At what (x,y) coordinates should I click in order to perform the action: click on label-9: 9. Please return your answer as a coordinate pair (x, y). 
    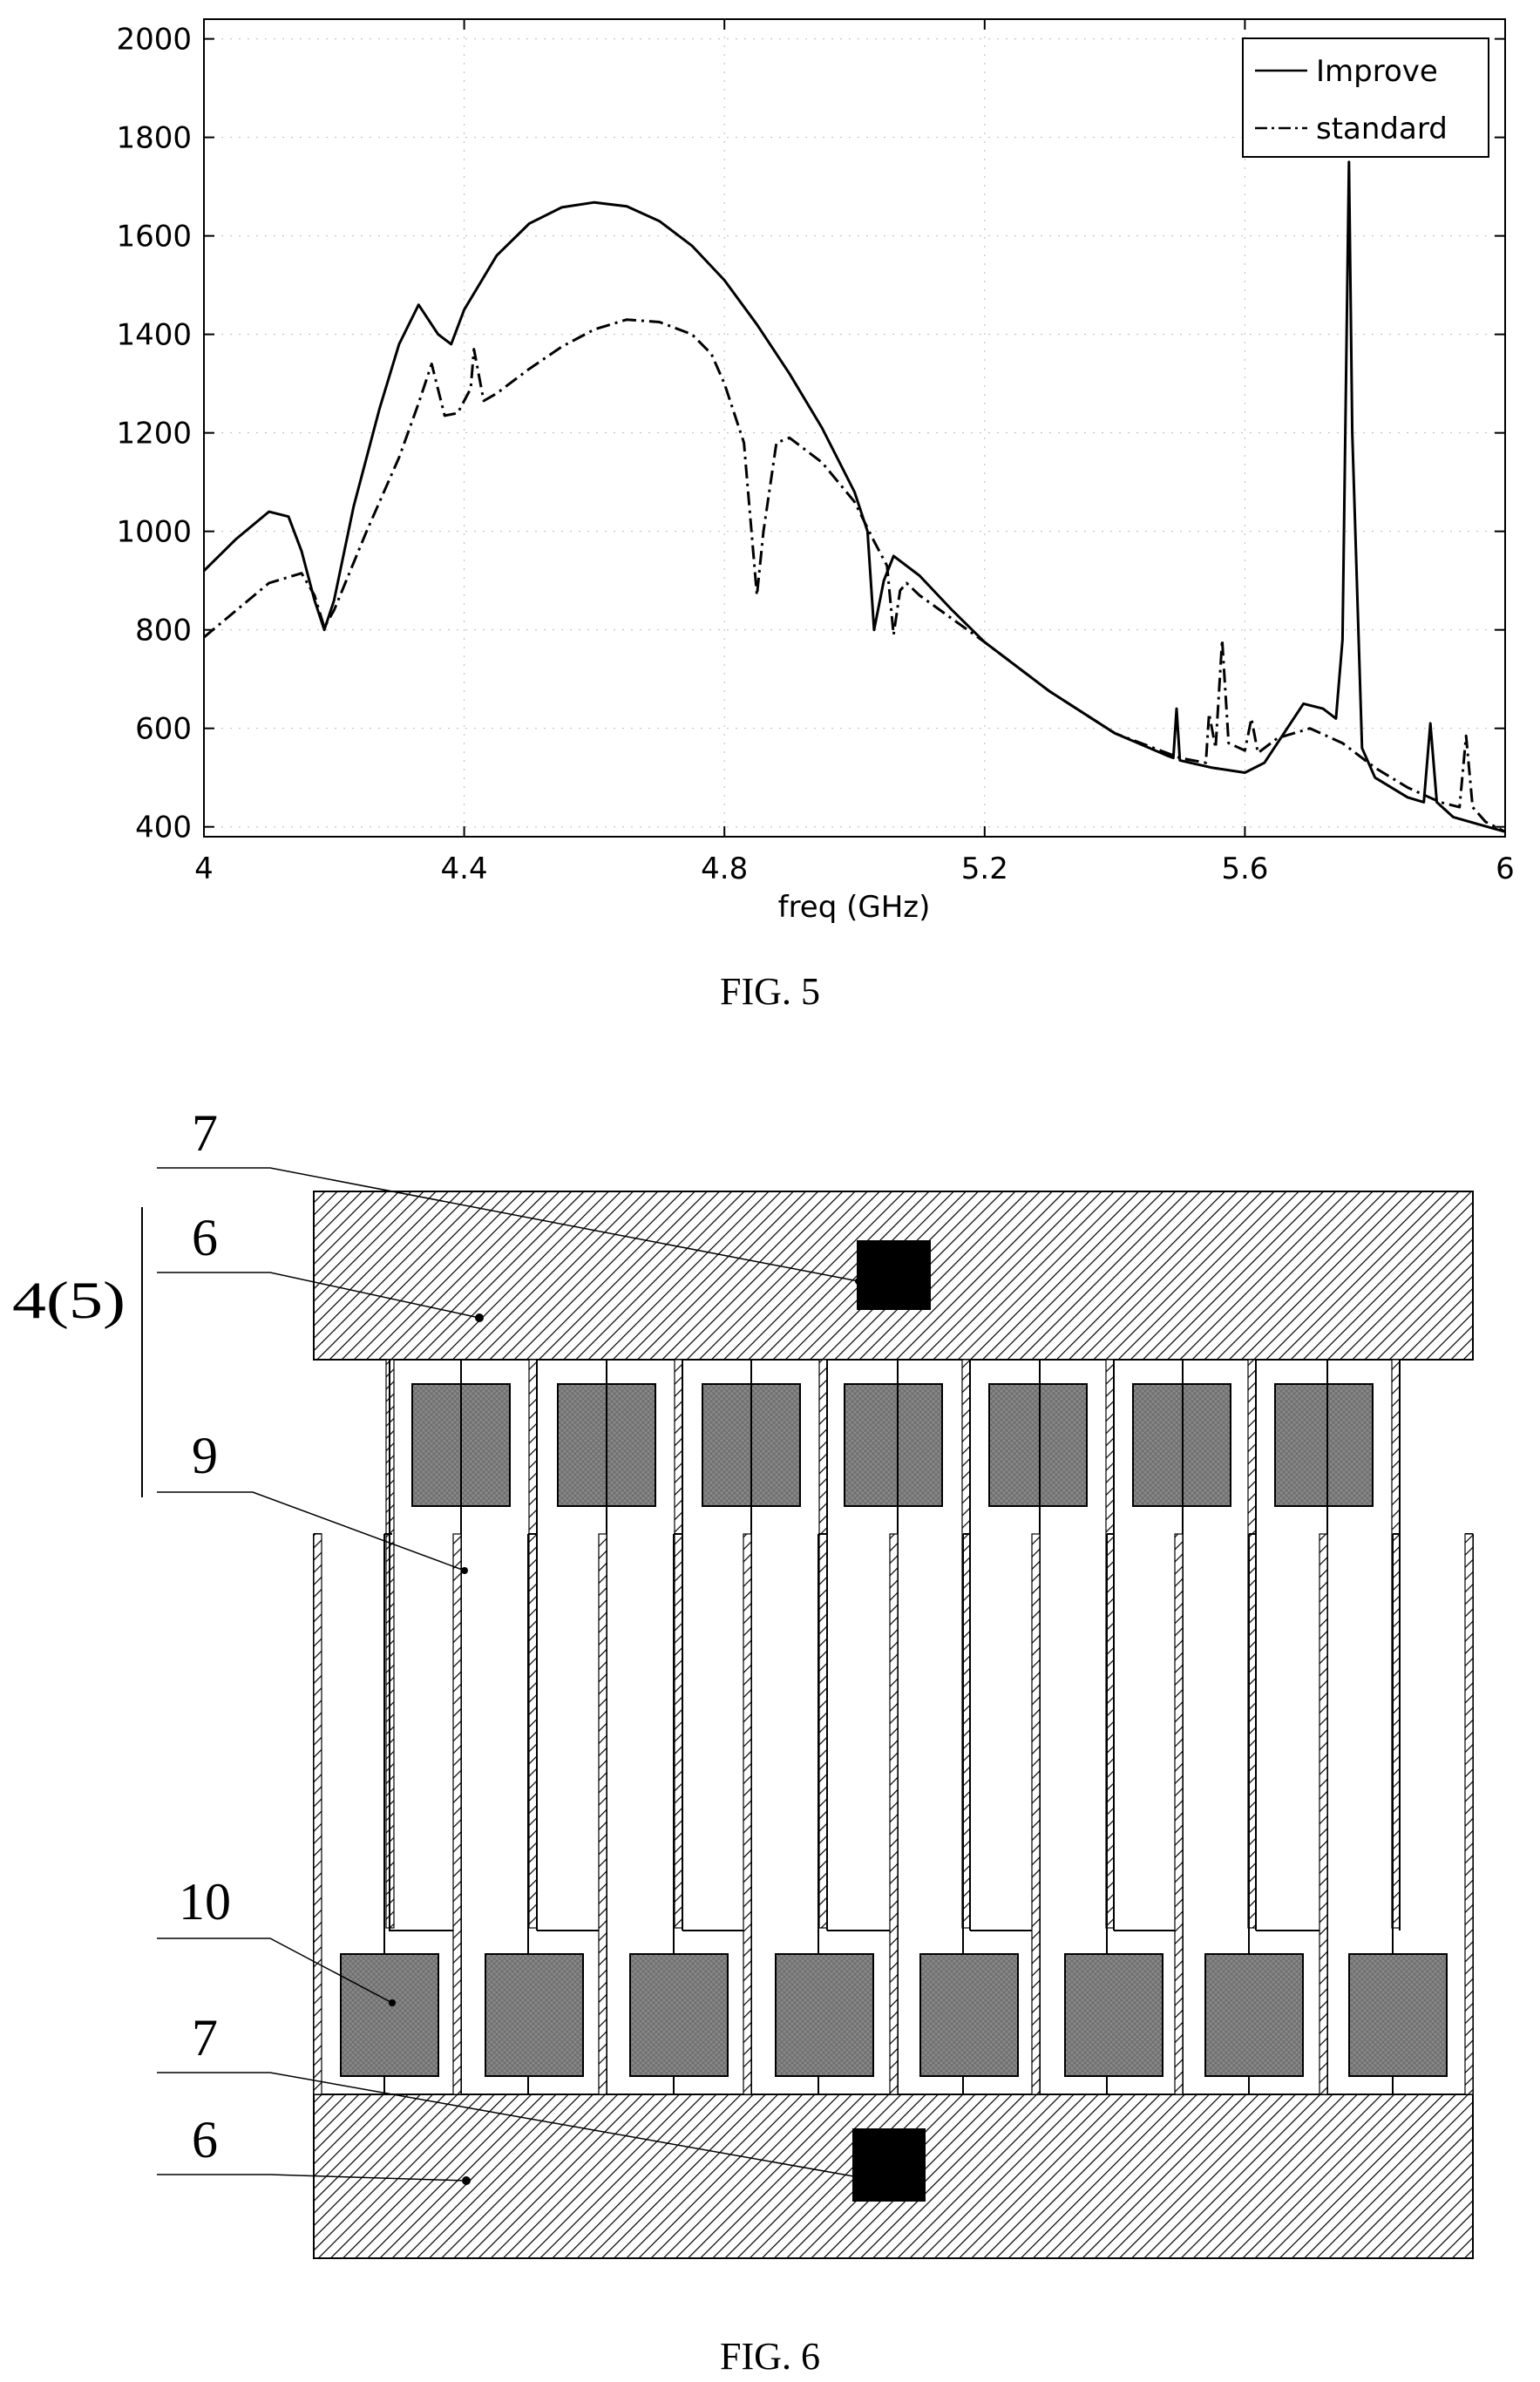
    Looking at the image, I should click on (205, 1455).